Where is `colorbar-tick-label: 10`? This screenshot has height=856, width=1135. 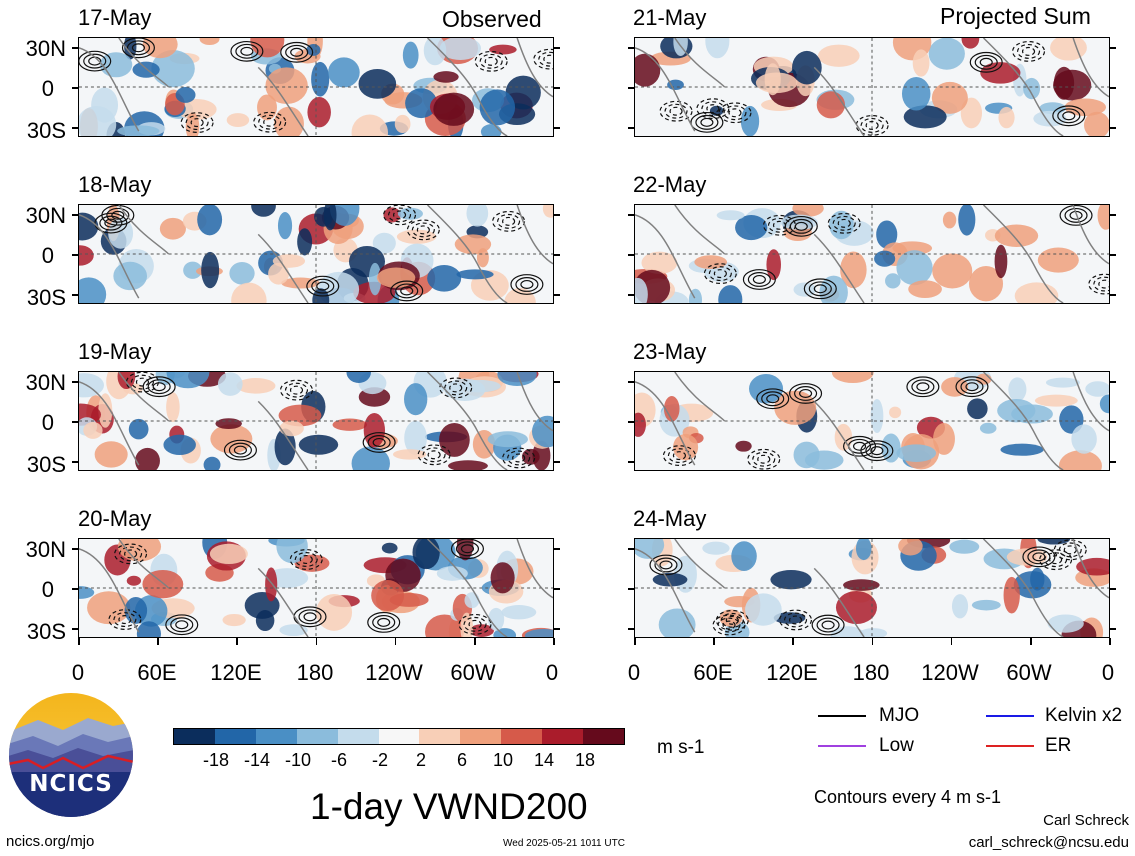
colorbar-tick-label: 10 is located at coordinates (503, 760).